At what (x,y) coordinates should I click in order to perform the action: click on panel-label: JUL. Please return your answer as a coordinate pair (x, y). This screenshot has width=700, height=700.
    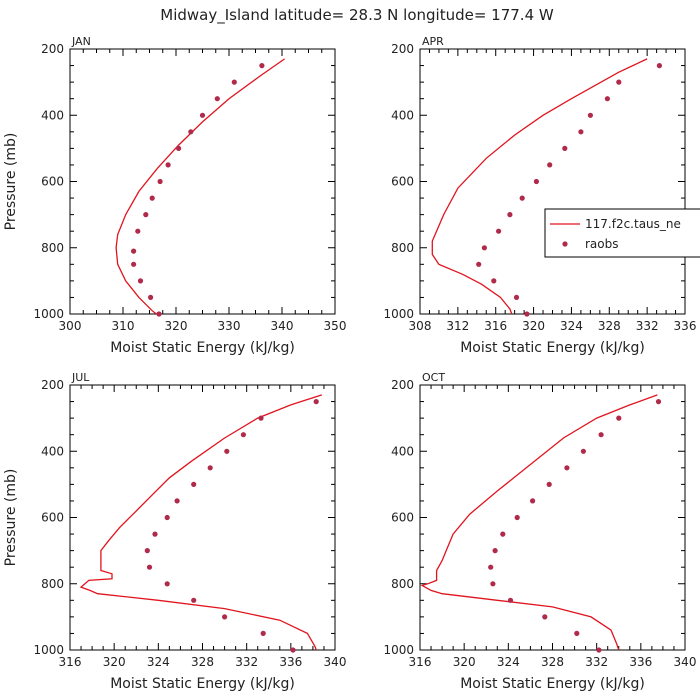
    Looking at the image, I should click on (80, 377).